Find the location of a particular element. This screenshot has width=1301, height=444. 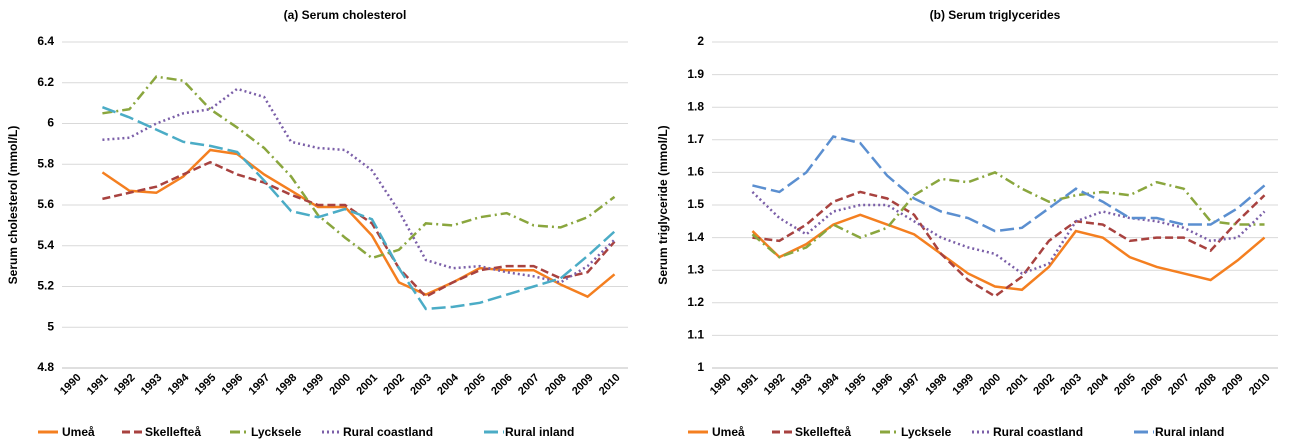

y-axis-label: Serum triglyceride (mmol/L) is located at coordinates (663, 204).